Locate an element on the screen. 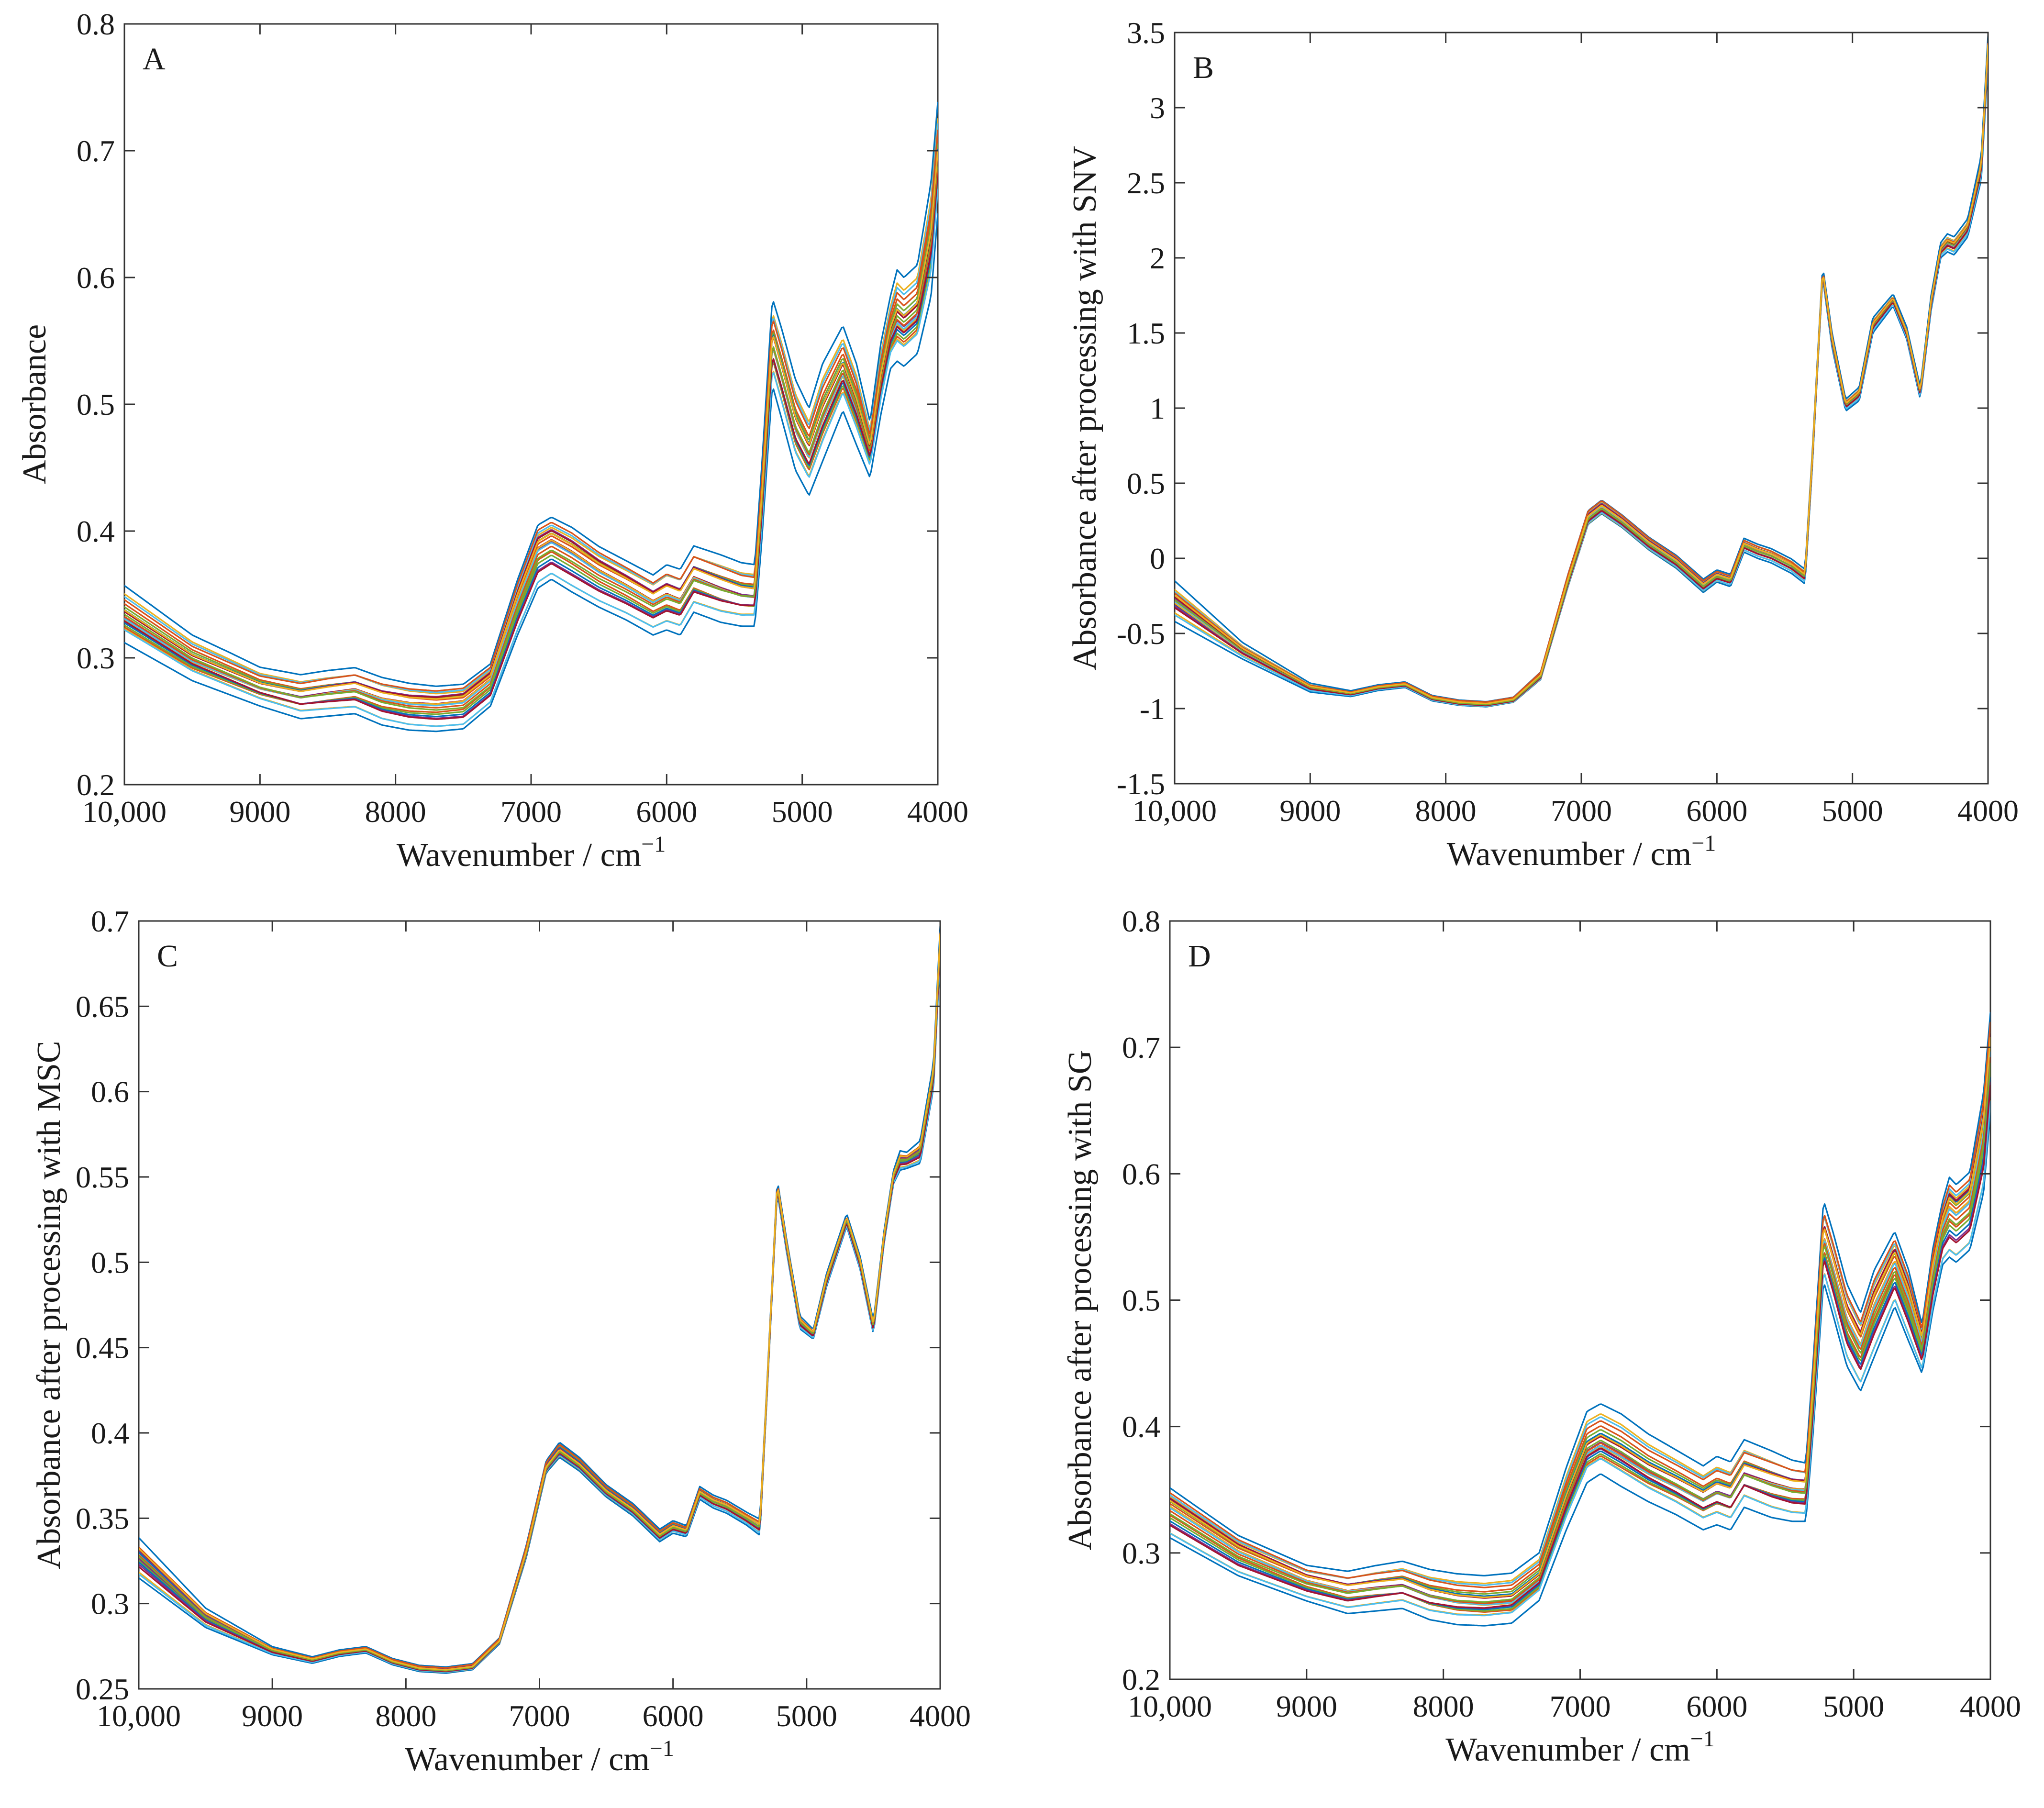  y-axis-title: Absorbance is located at coordinates (34, 404).